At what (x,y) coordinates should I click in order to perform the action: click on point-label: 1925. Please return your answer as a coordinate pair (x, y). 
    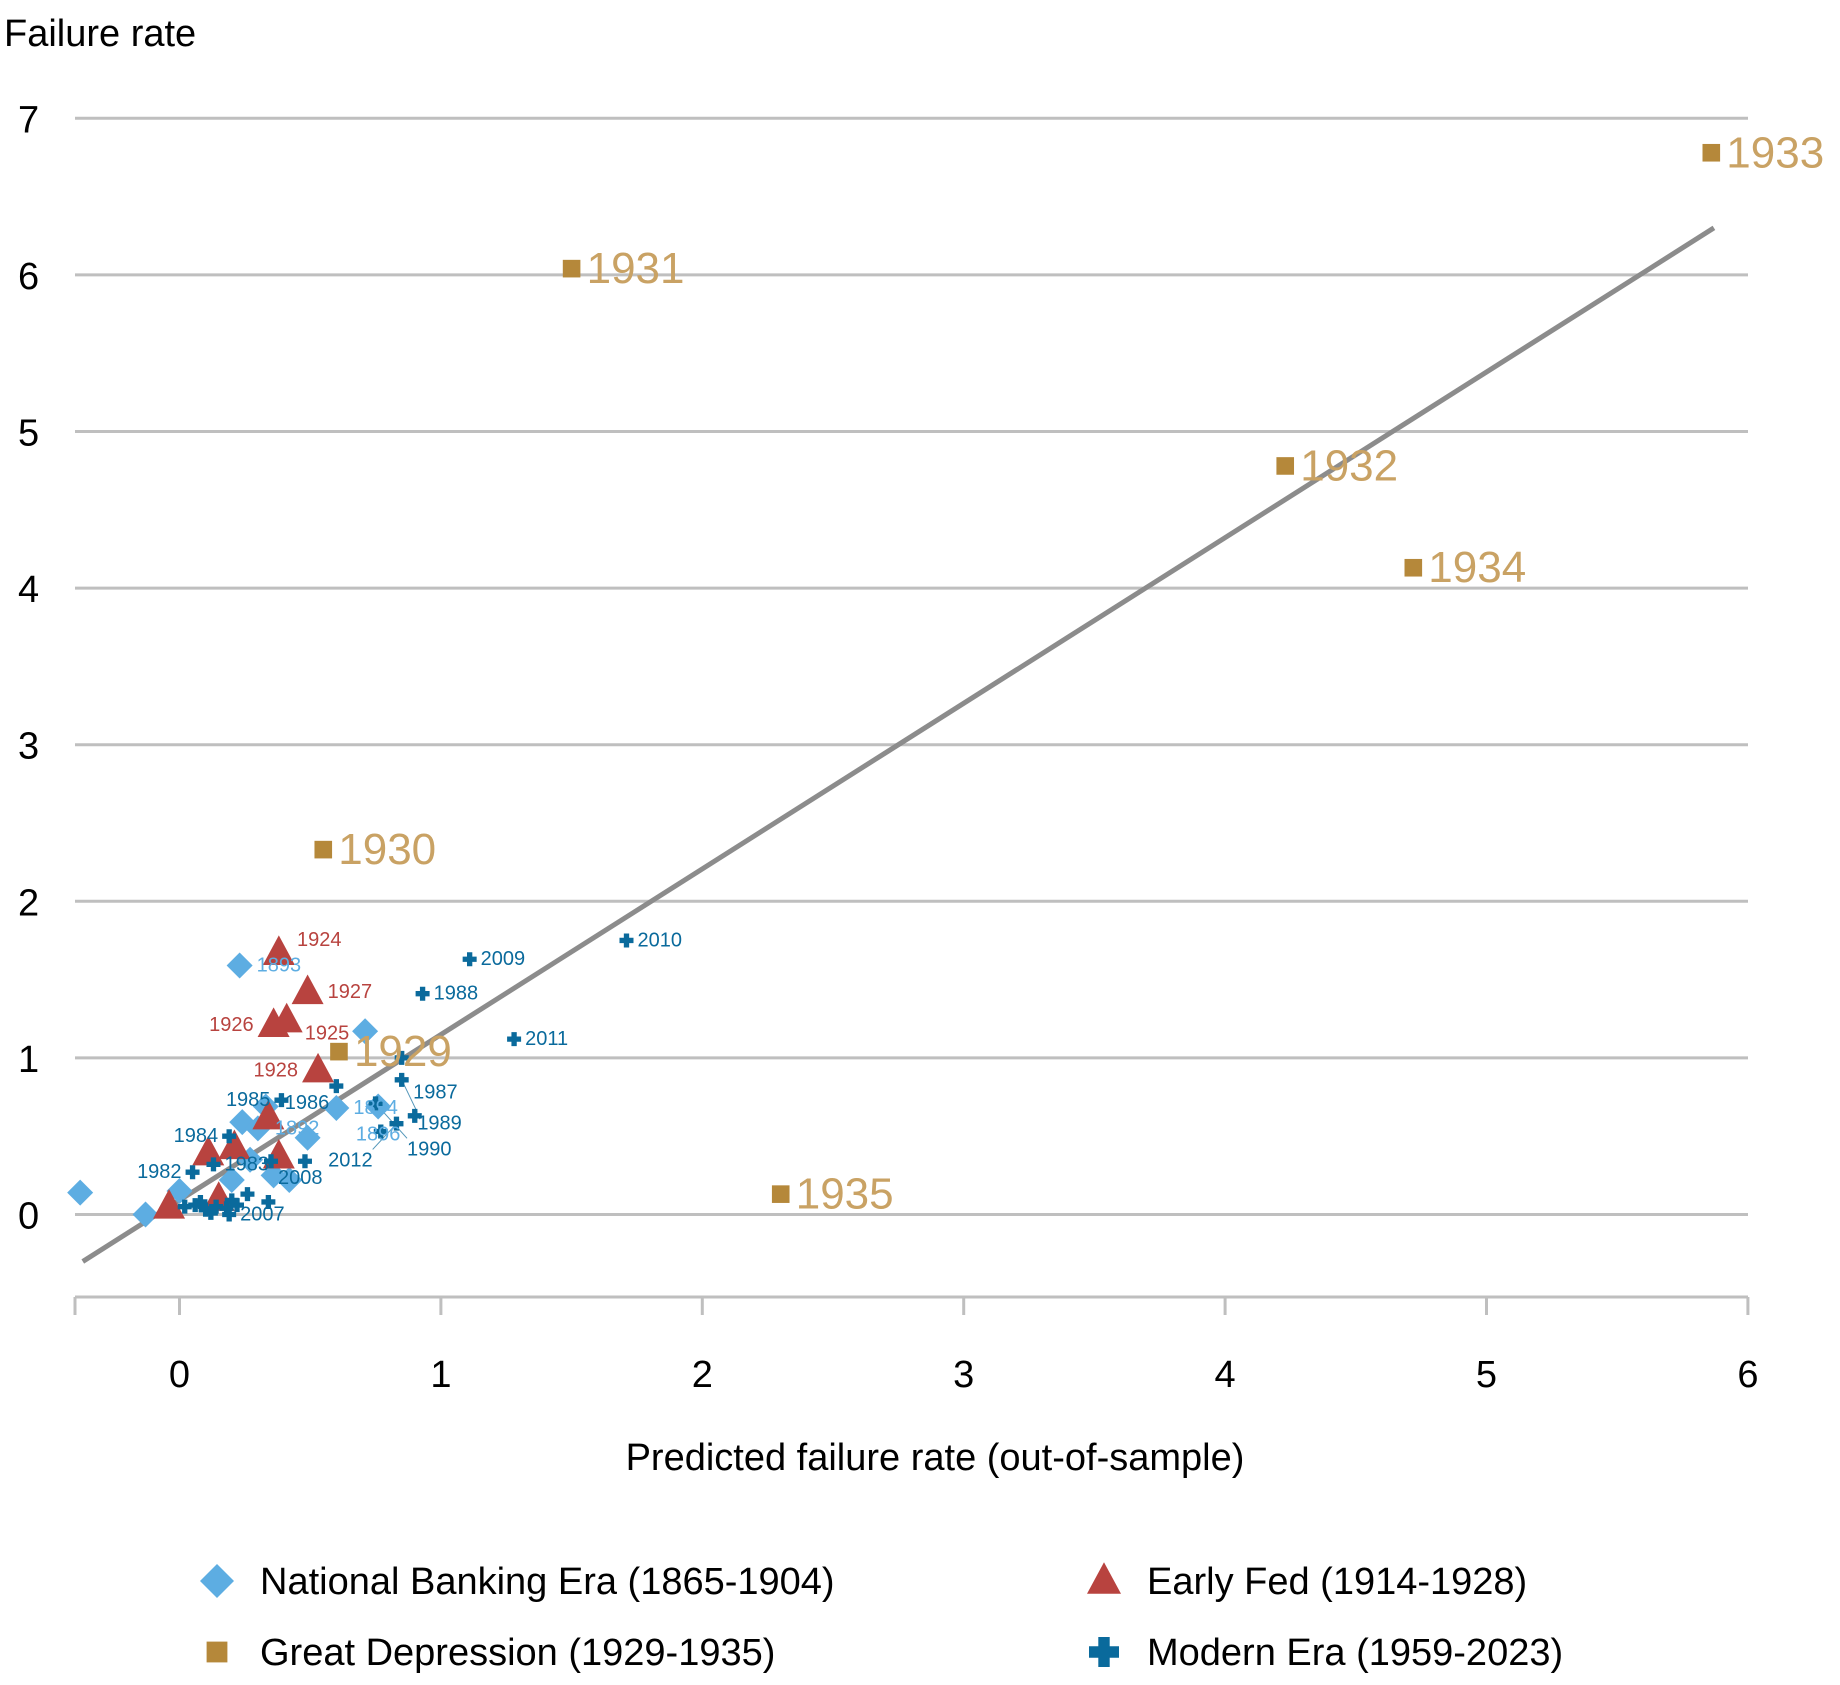
    Looking at the image, I should click on (327, 1033).